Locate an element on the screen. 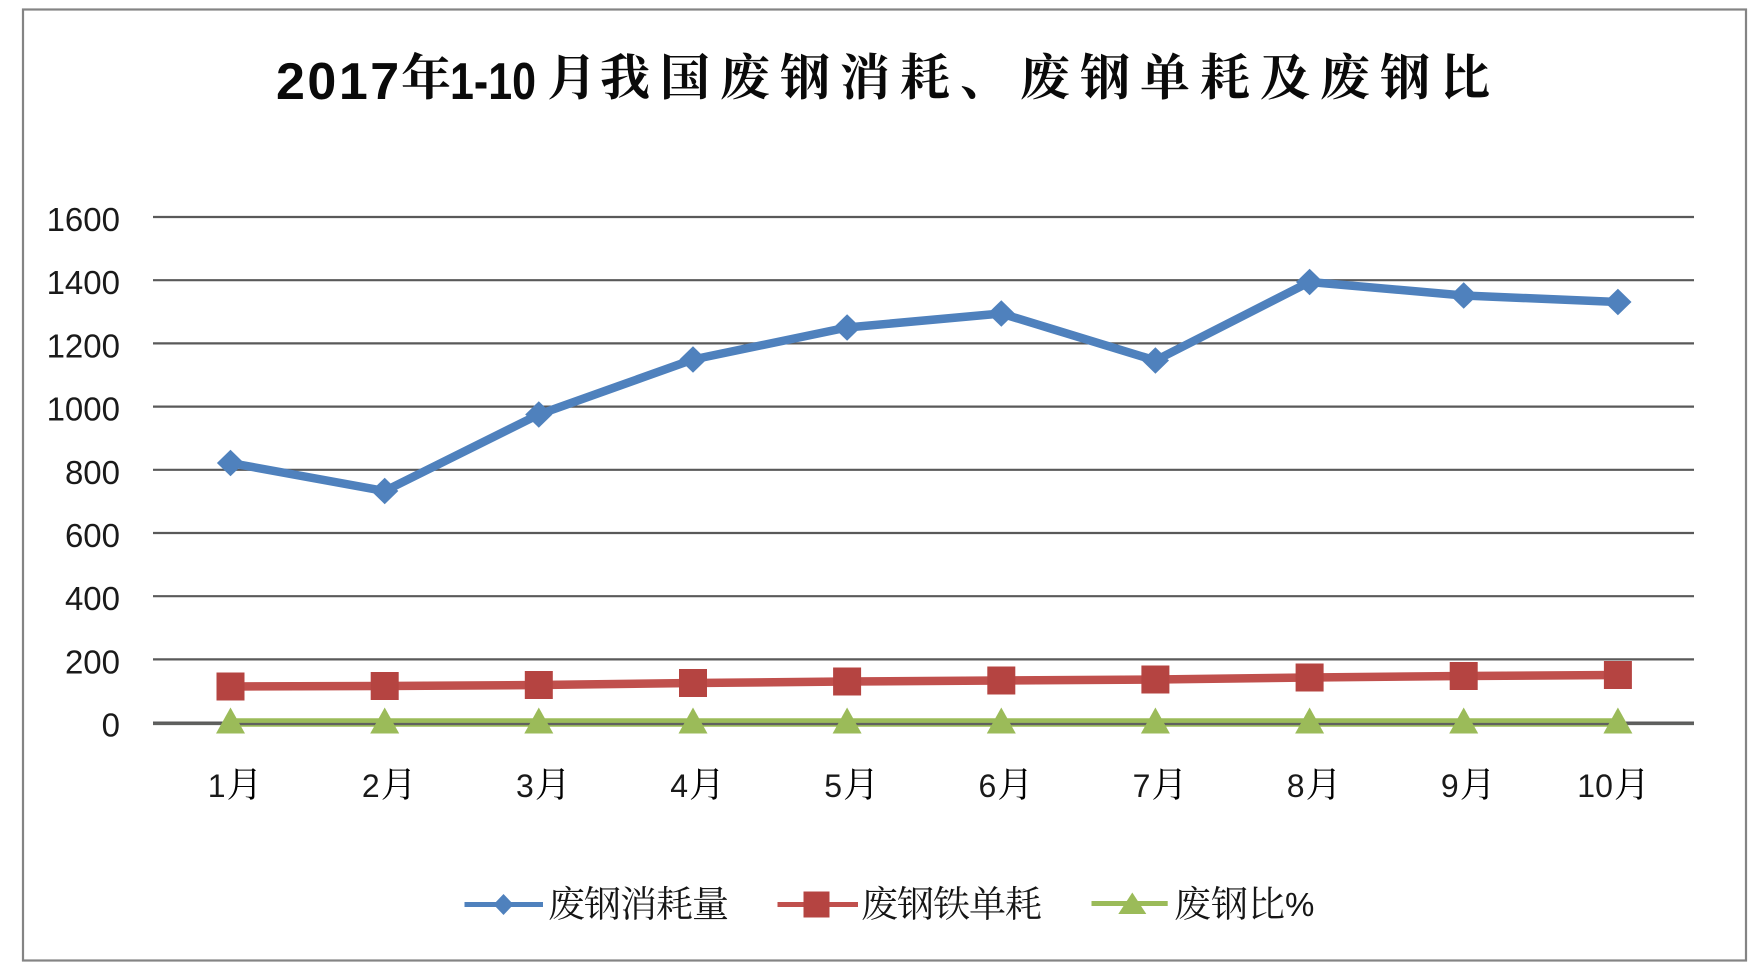  svg-text: 800 is located at coordinates (92, 472).